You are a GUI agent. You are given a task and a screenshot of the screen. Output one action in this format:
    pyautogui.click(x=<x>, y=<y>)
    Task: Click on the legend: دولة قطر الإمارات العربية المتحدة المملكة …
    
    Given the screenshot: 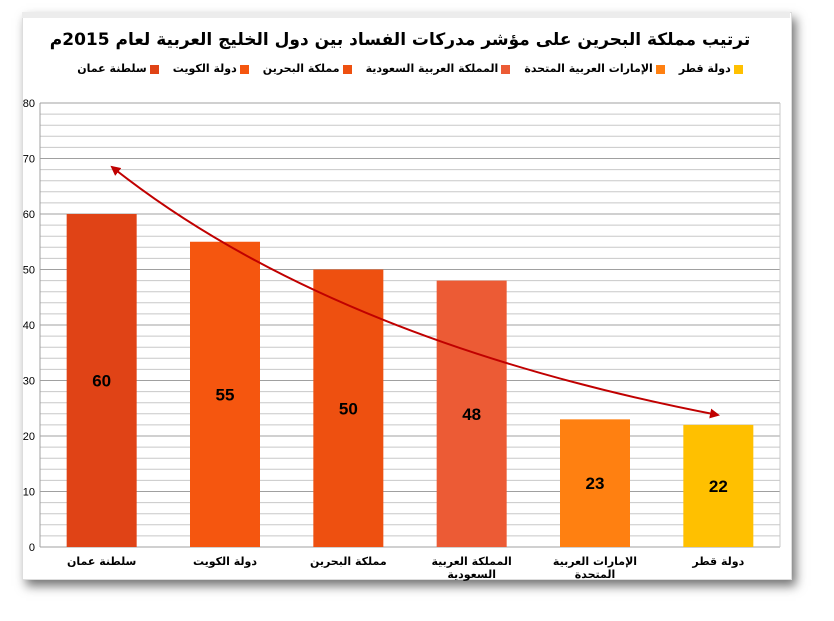 What is the action you would take?
    pyautogui.click(x=410, y=69)
    